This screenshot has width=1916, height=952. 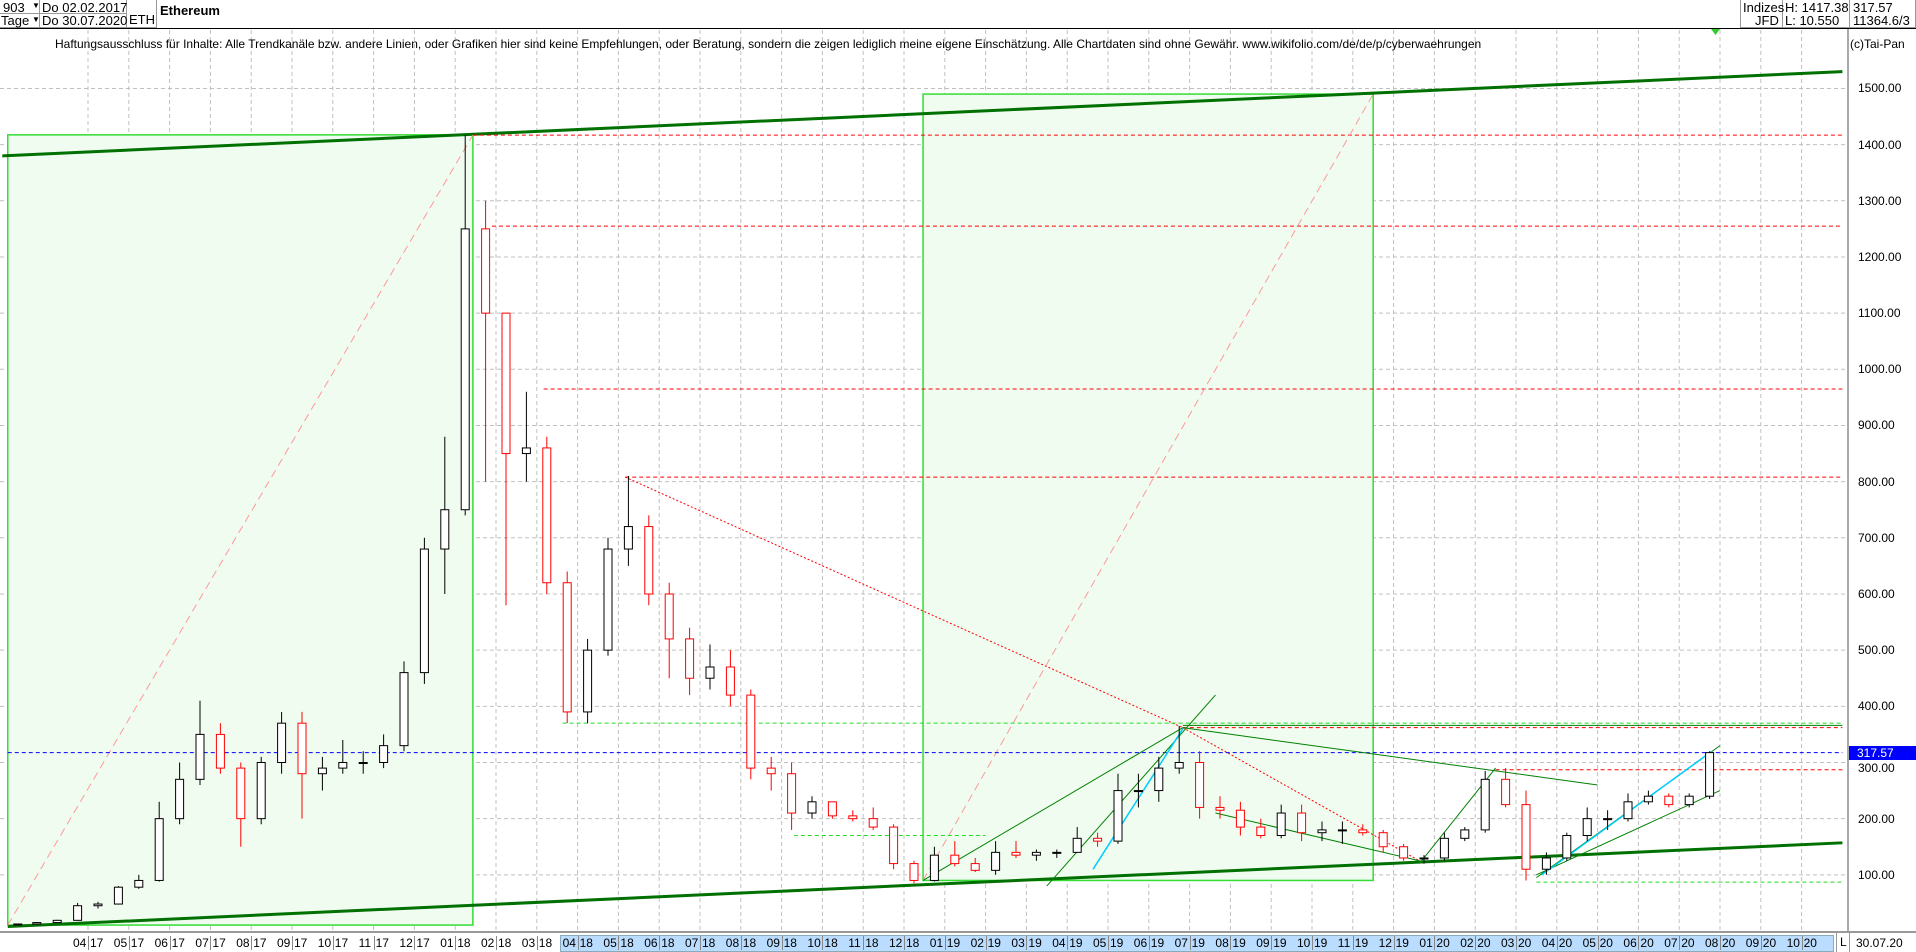 I want to click on trendline-red-dot, so click(x=904, y=602).